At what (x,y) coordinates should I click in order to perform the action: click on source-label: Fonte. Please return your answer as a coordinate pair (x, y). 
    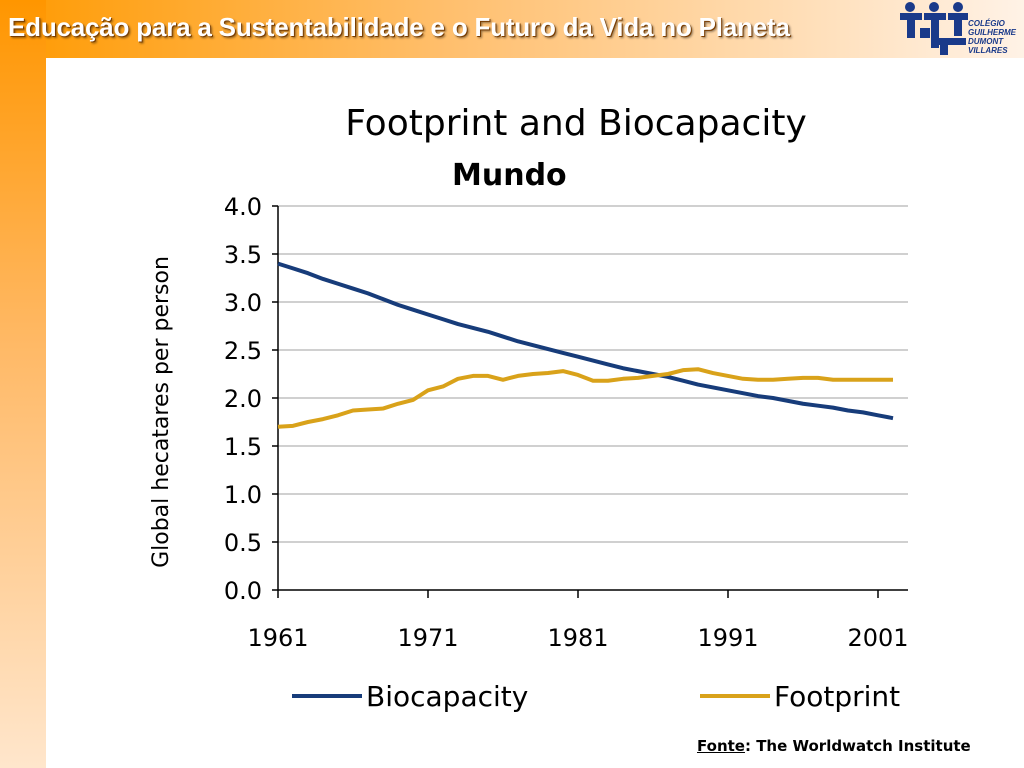
    Looking at the image, I should click on (721, 746).